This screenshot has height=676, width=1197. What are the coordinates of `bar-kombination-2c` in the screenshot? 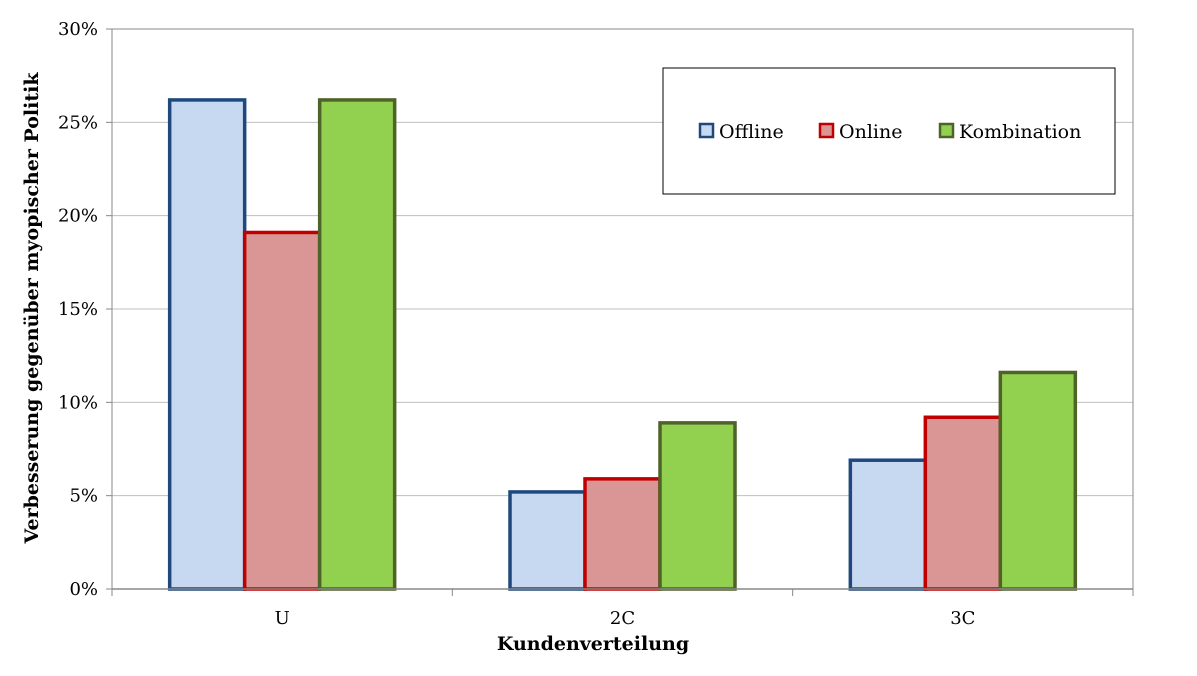 It's located at (697, 506).